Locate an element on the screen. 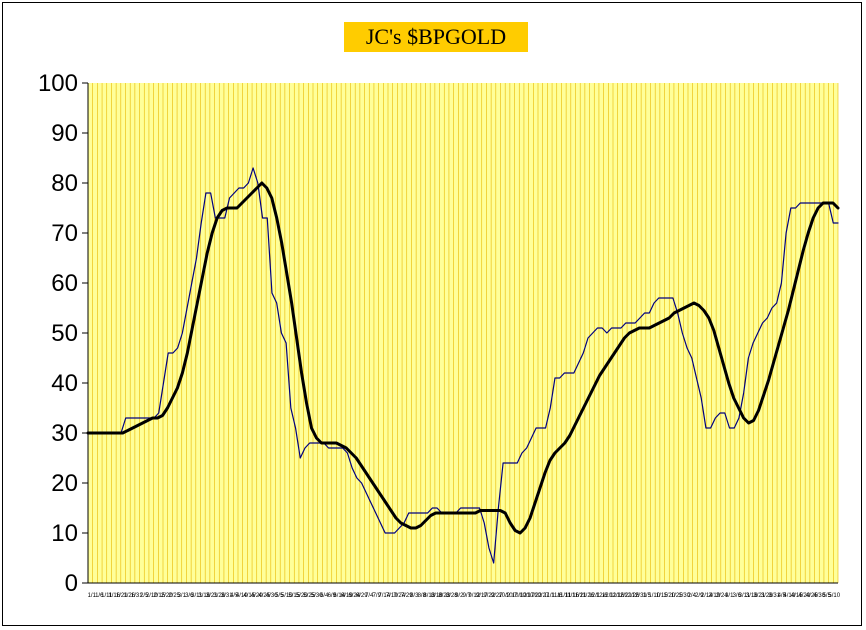 The width and height of the screenshot is (866, 630). x-tick-label: 6/19 is located at coordinates (347, 596).